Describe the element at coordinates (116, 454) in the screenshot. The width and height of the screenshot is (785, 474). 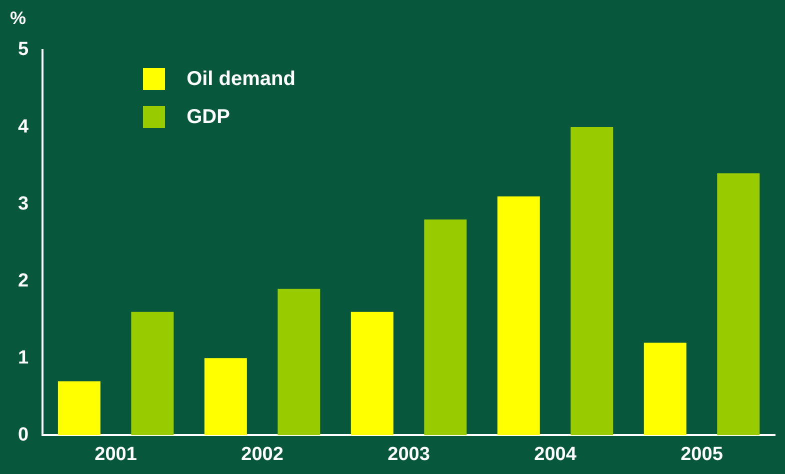
I see `x-tick-label: 2001` at that location.